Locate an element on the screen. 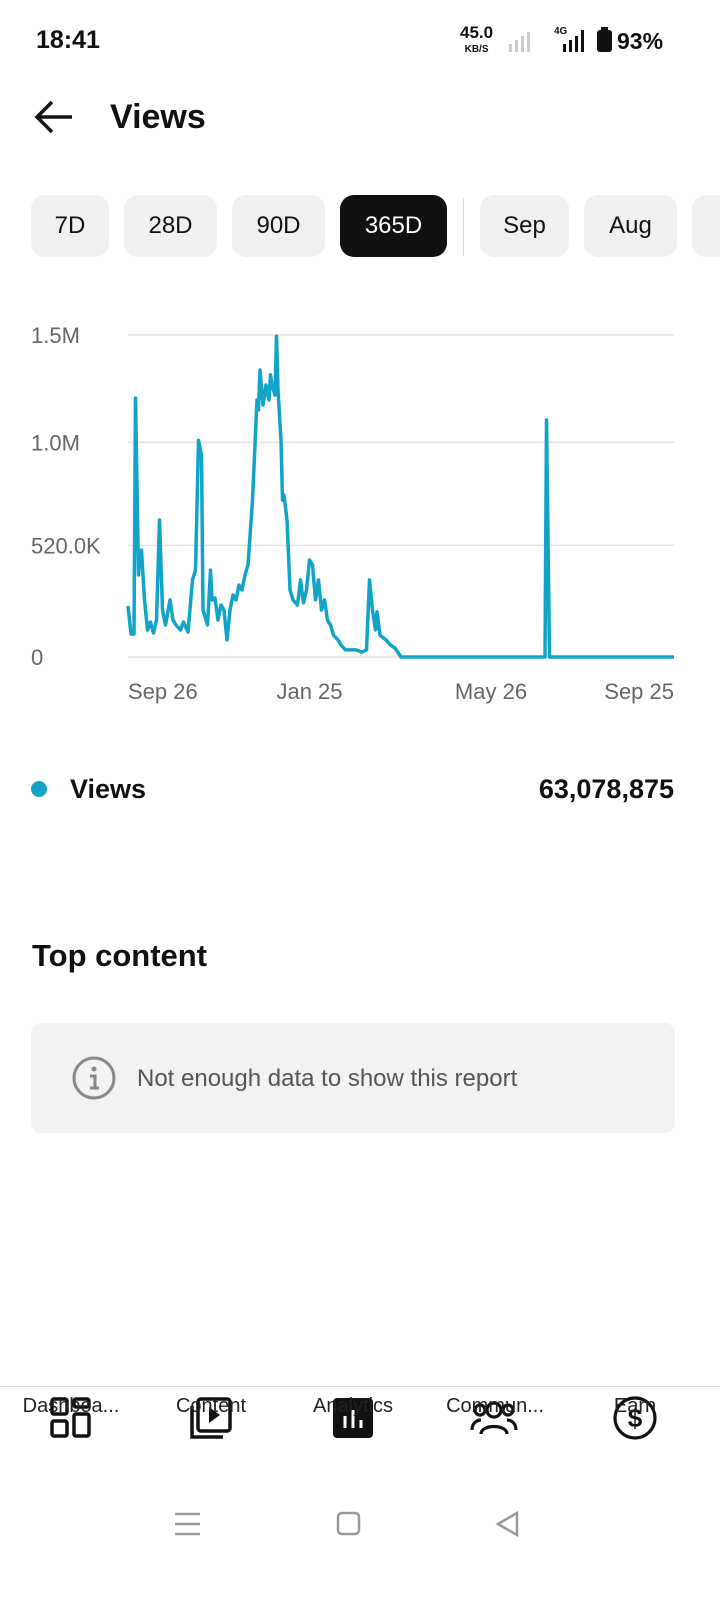  tab: 90D is located at coordinates (278, 226).